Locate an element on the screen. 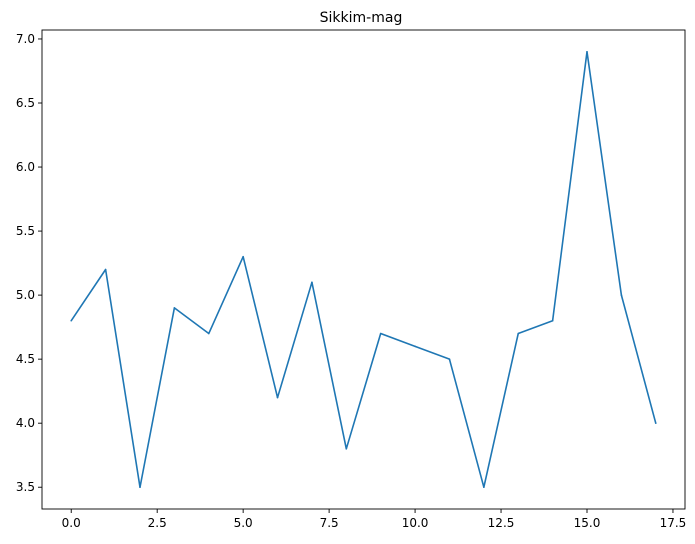  x-tick-label: 15.0 is located at coordinates (587, 523).